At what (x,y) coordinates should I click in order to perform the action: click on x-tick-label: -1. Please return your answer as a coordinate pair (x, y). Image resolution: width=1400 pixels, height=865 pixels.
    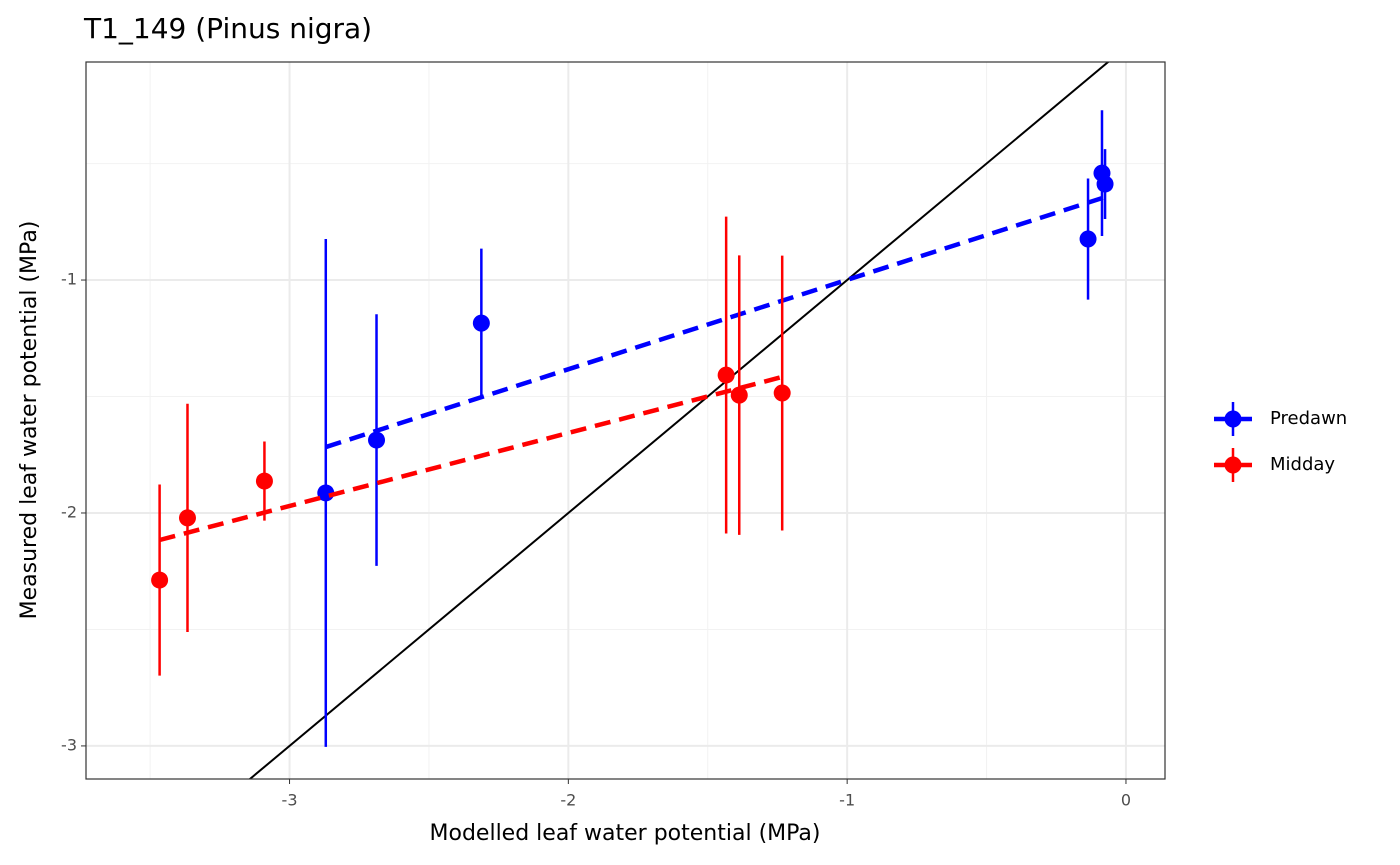
    Looking at the image, I should click on (847, 800).